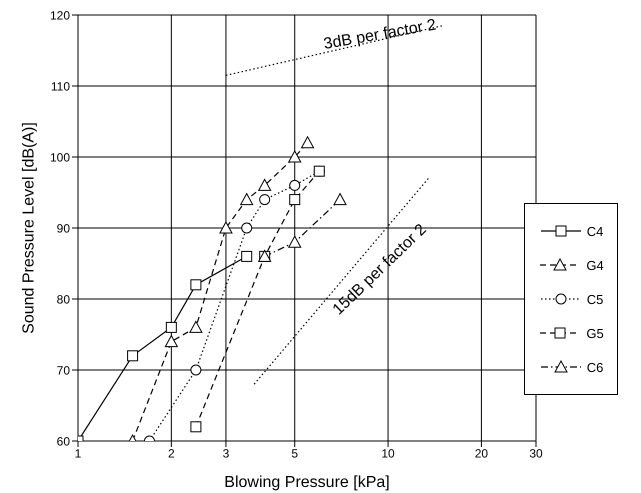  Describe the element at coordinates (63, 228) in the screenshot. I see `y-tick-label: 90` at that location.